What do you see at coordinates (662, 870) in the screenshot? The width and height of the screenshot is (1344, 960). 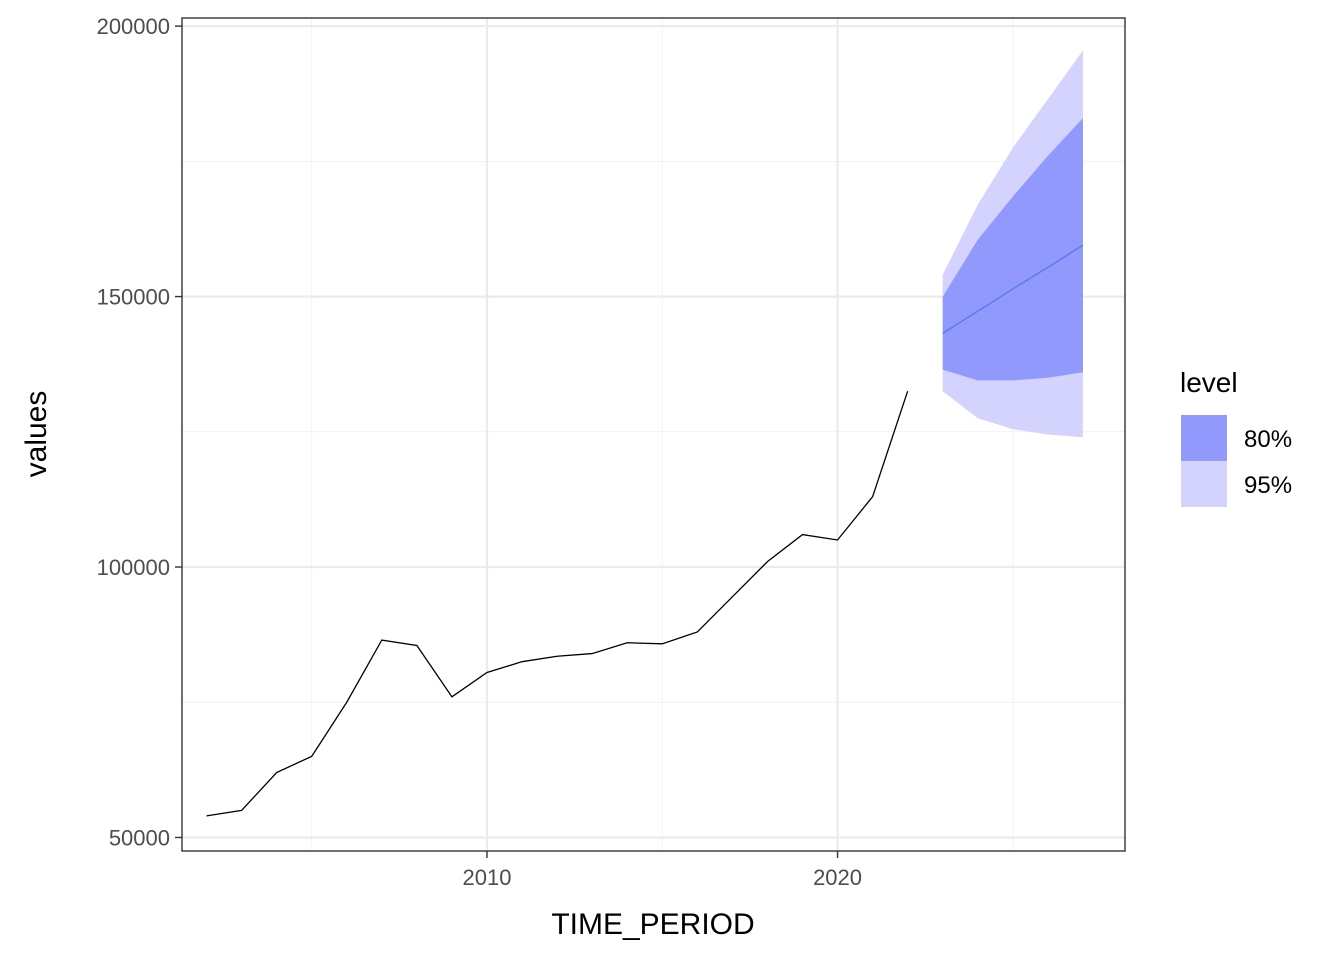 I see `x-axis: 2010 2020` at bounding box center [662, 870].